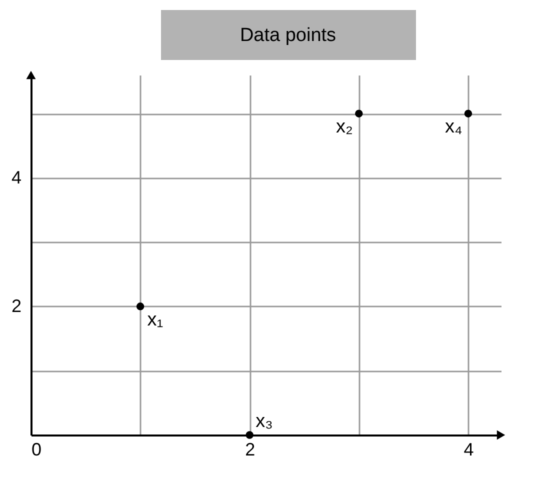 The width and height of the screenshot is (543, 499). What do you see at coordinates (344, 127) in the screenshot?
I see `annotation: x₂` at bounding box center [344, 127].